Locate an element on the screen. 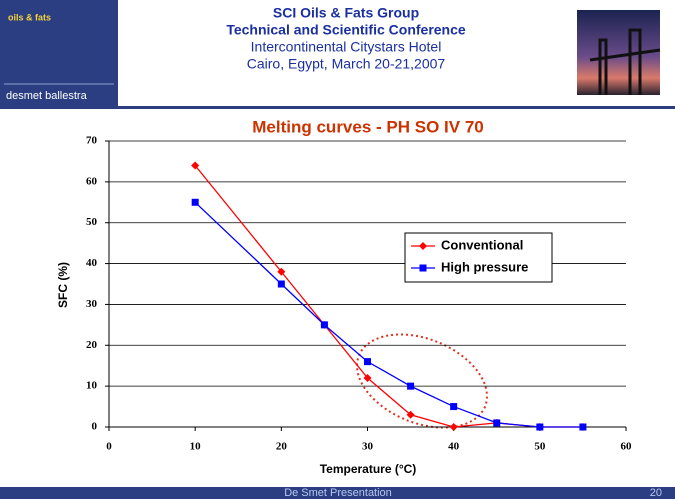  y-axis-label: SFC (%) is located at coordinates (63, 285).